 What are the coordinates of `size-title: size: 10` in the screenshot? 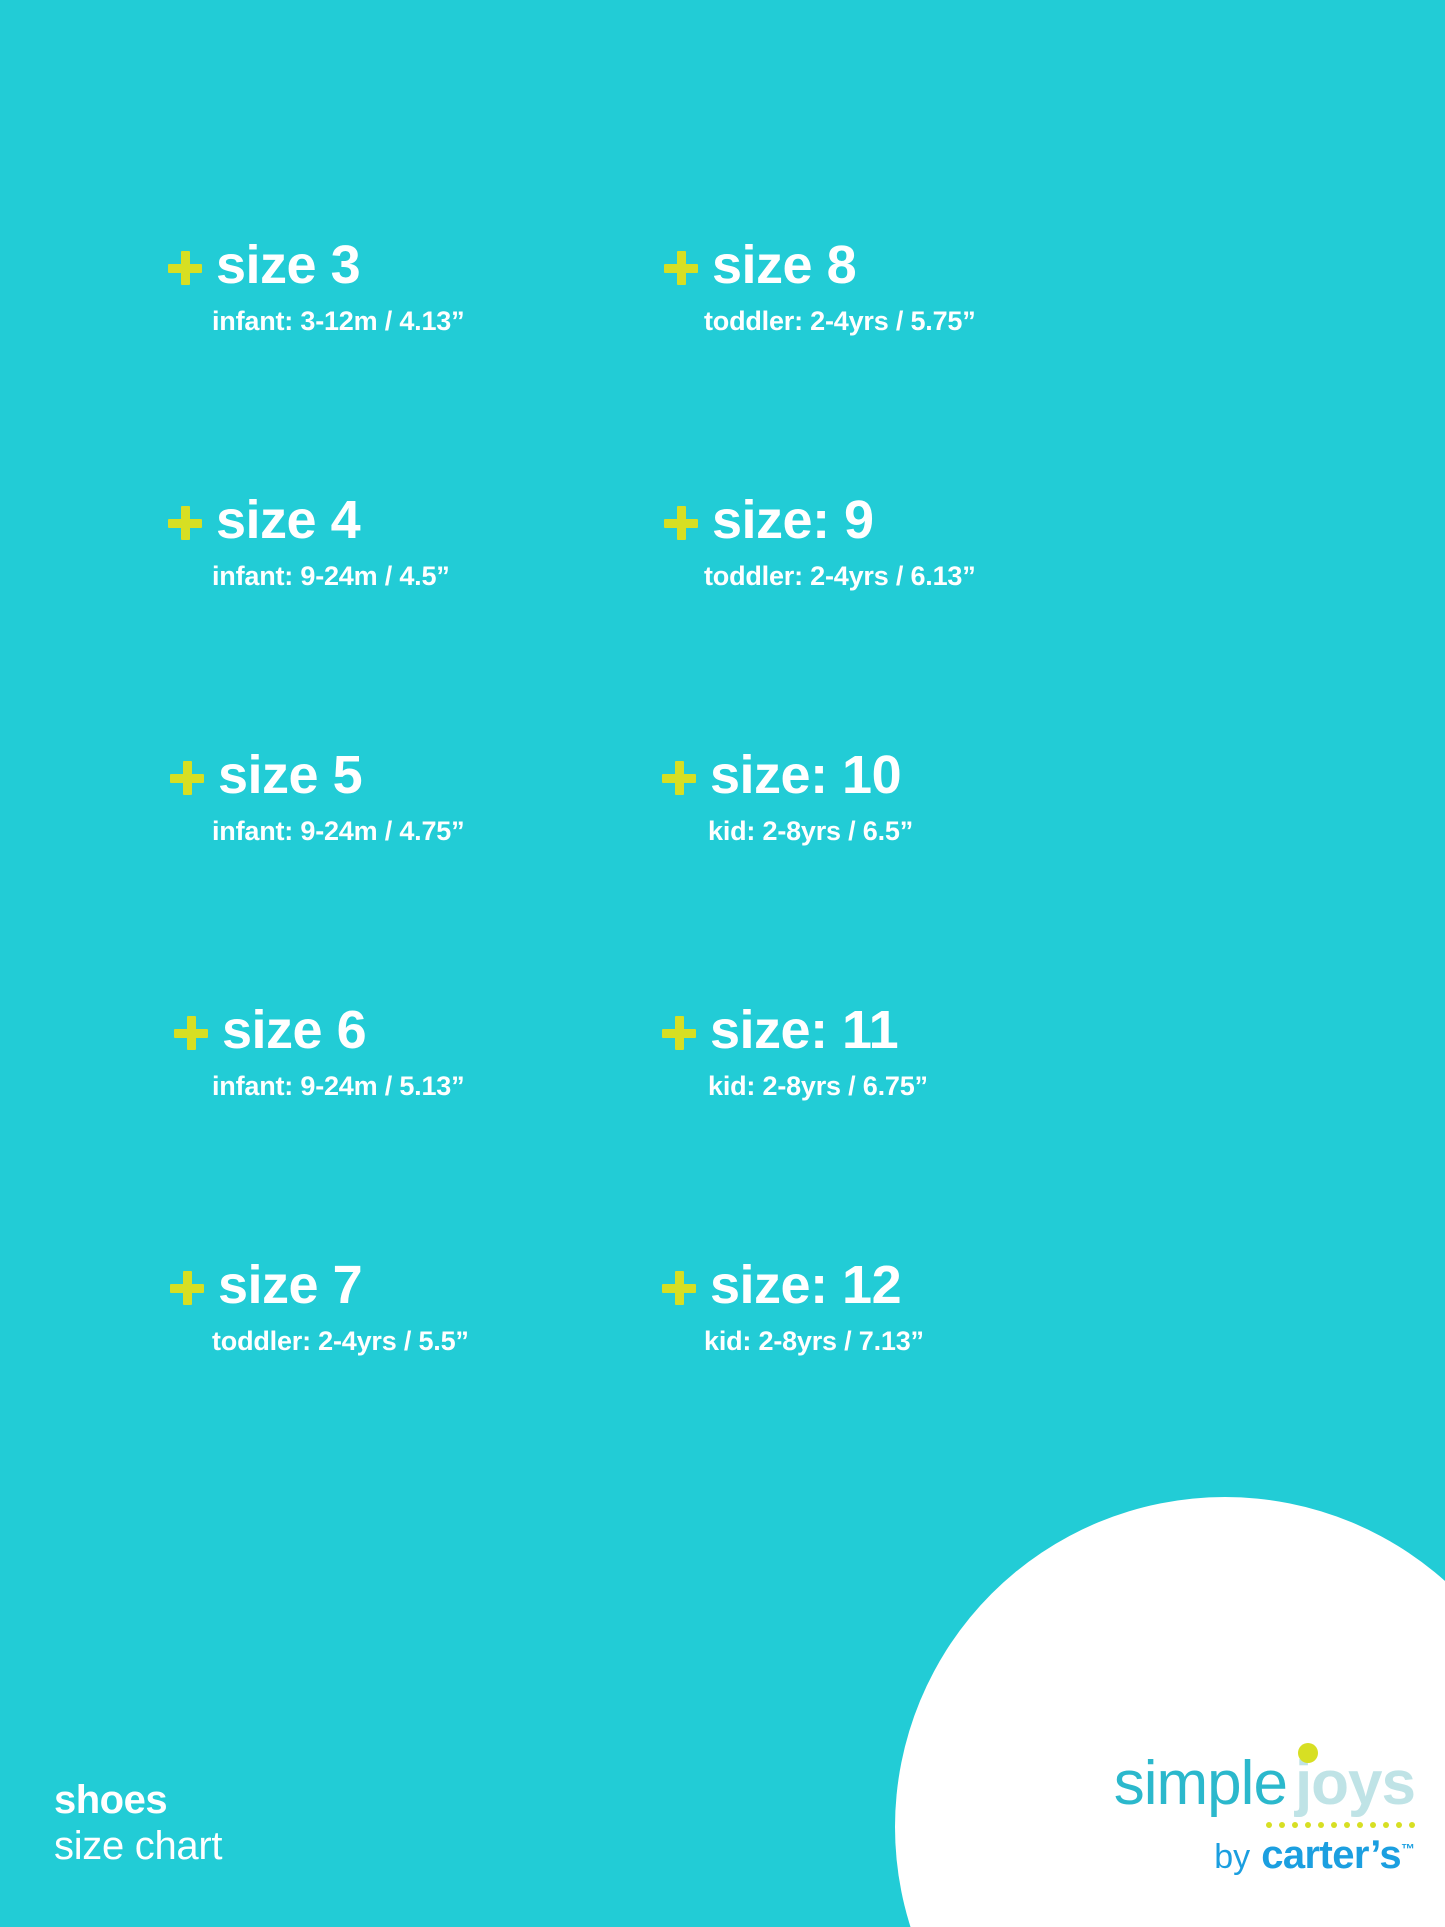 It's located at (806, 775).